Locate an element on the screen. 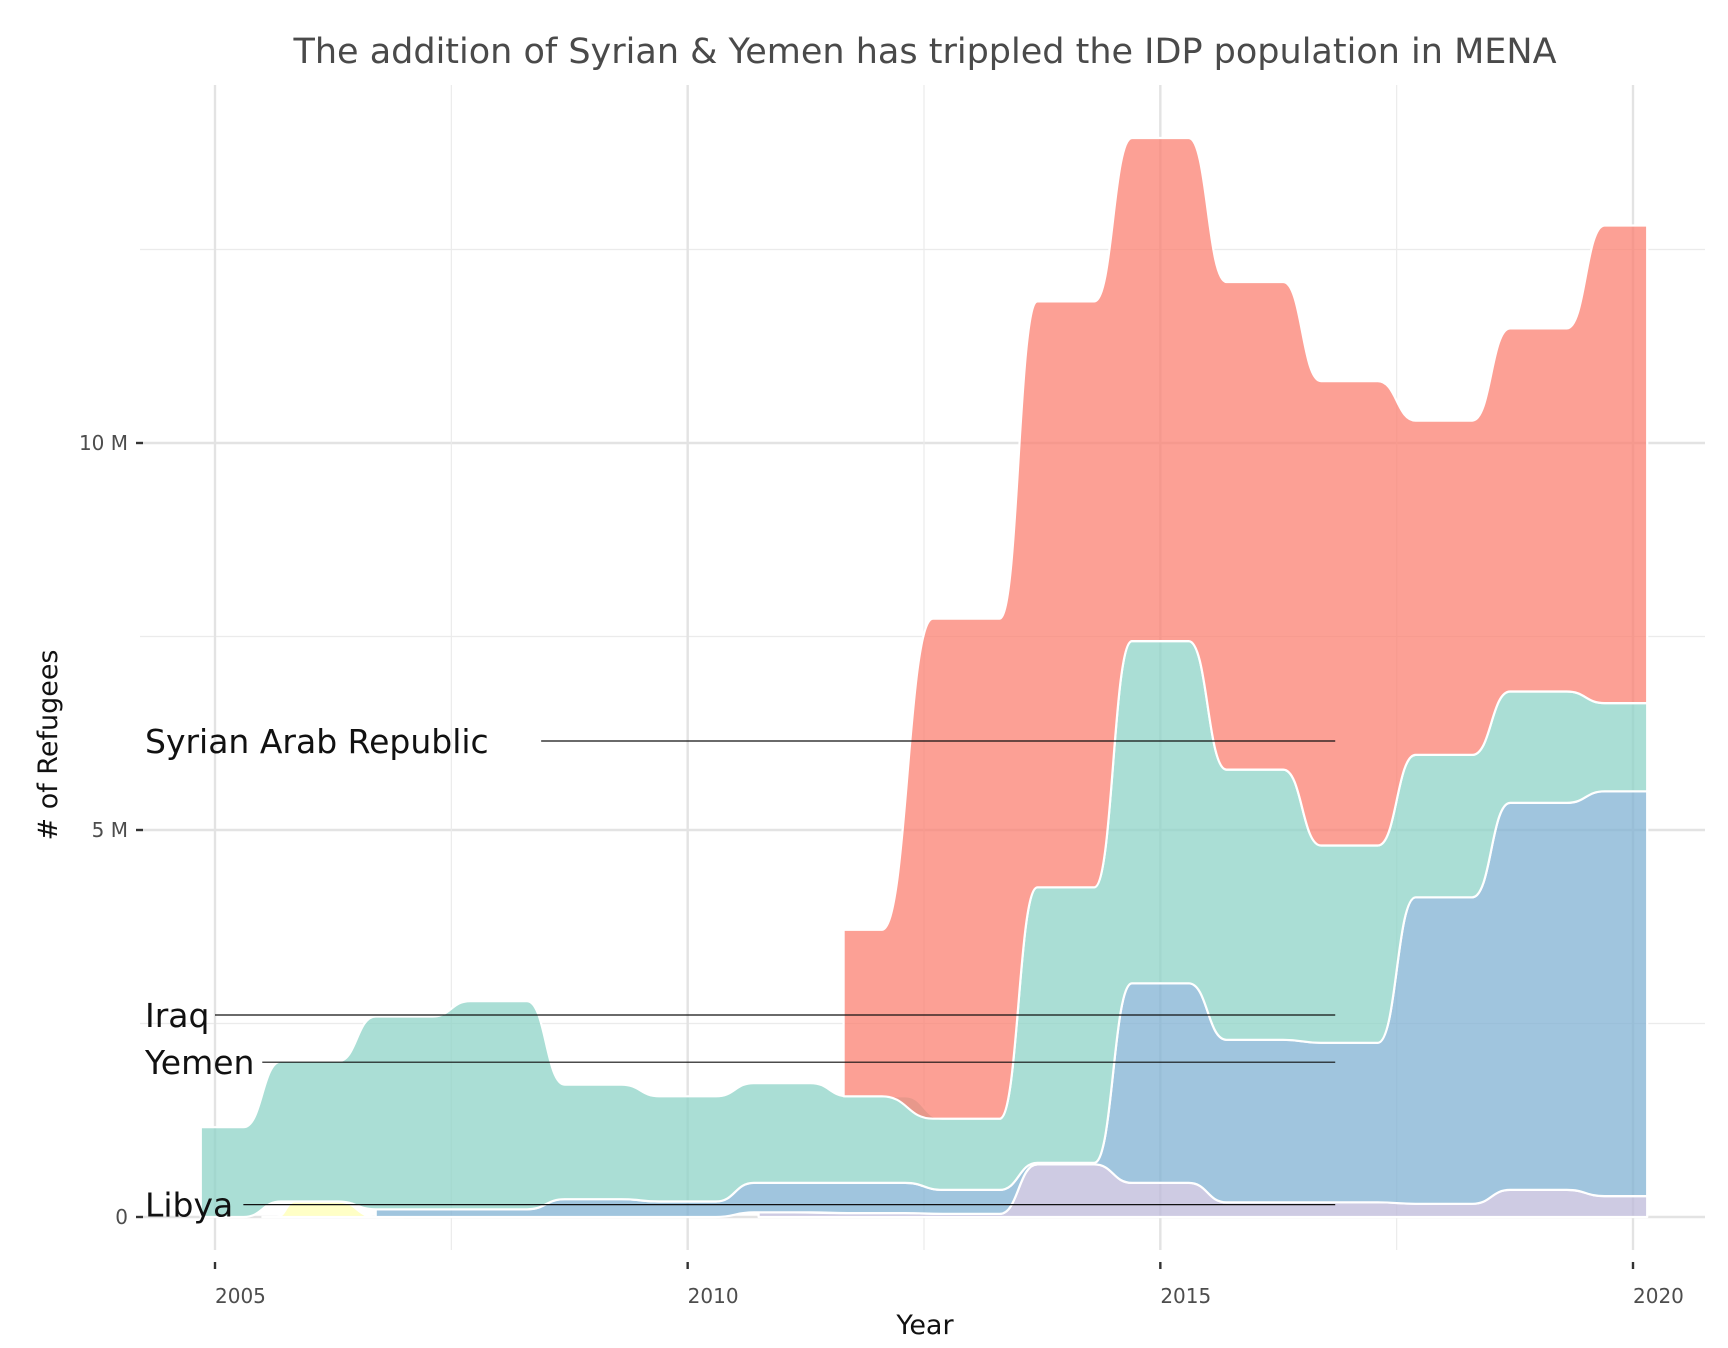 The height and width of the screenshot is (1348, 1728). label-iraq: Iraq is located at coordinates (177, 1015).